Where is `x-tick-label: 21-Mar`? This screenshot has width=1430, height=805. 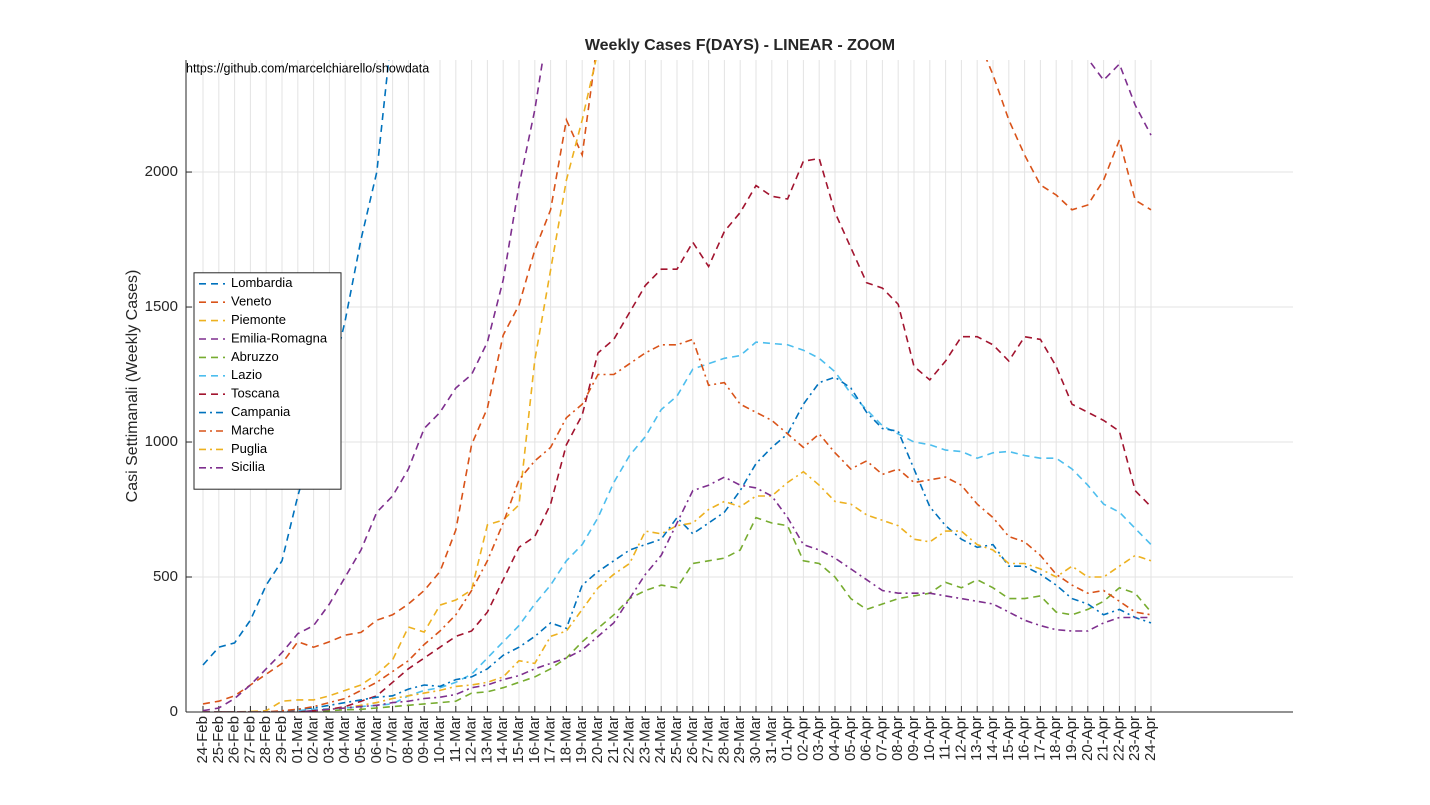
x-tick-label: 21-Mar is located at coordinates (613, 740).